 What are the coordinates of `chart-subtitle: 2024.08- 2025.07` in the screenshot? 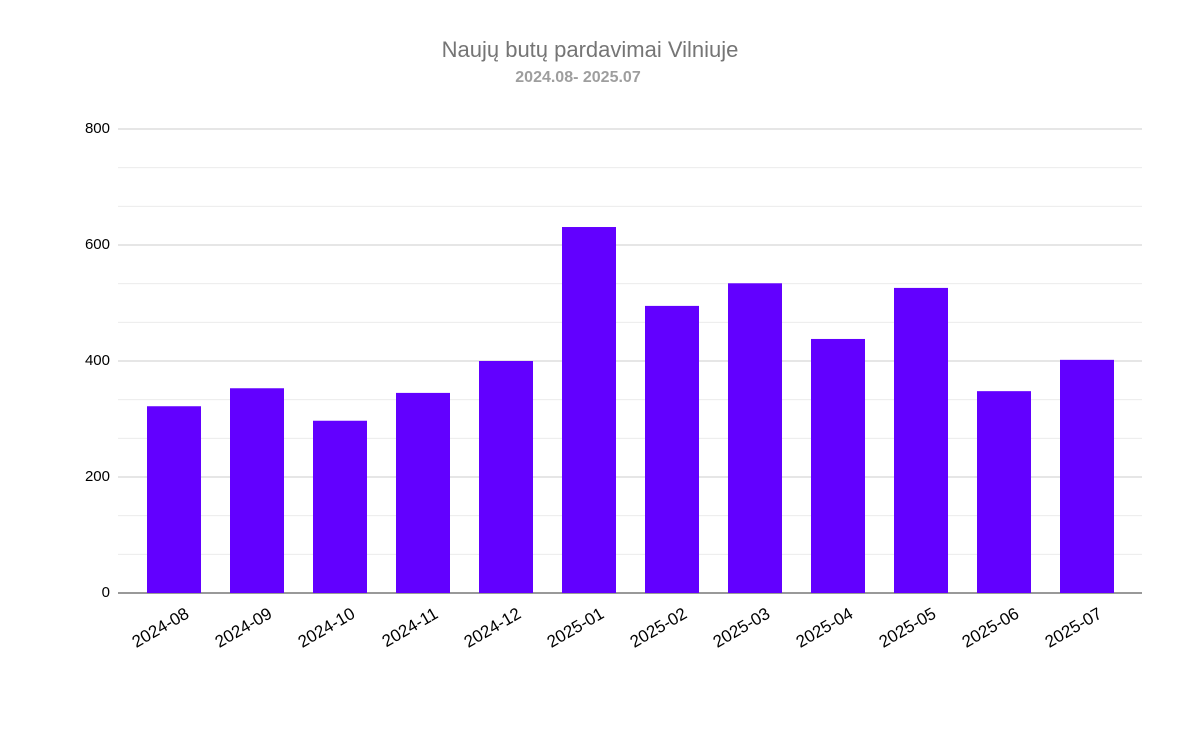 It's located at (578, 77).